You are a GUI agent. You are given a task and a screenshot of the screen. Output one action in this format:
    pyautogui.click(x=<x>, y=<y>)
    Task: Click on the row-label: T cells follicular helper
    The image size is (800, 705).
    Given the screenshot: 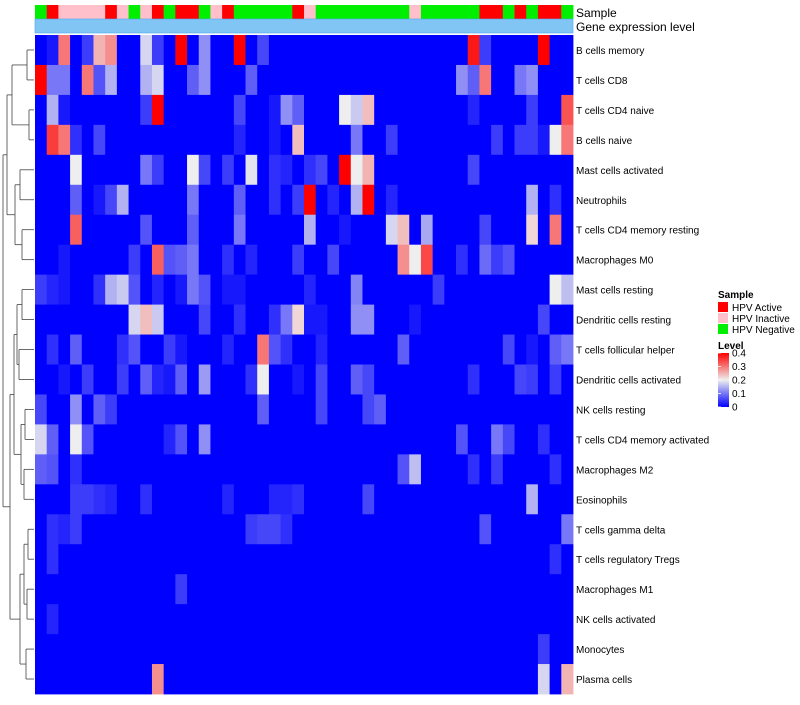 What is the action you would take?
    pyautogui.click(x=625, y=351)
    